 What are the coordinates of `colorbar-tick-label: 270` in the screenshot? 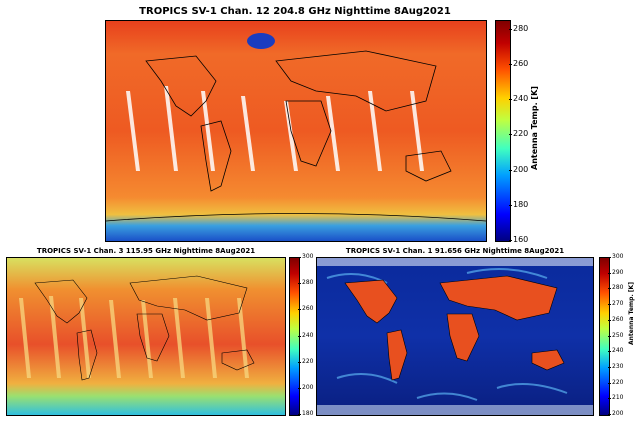 It's located at (618, 303).